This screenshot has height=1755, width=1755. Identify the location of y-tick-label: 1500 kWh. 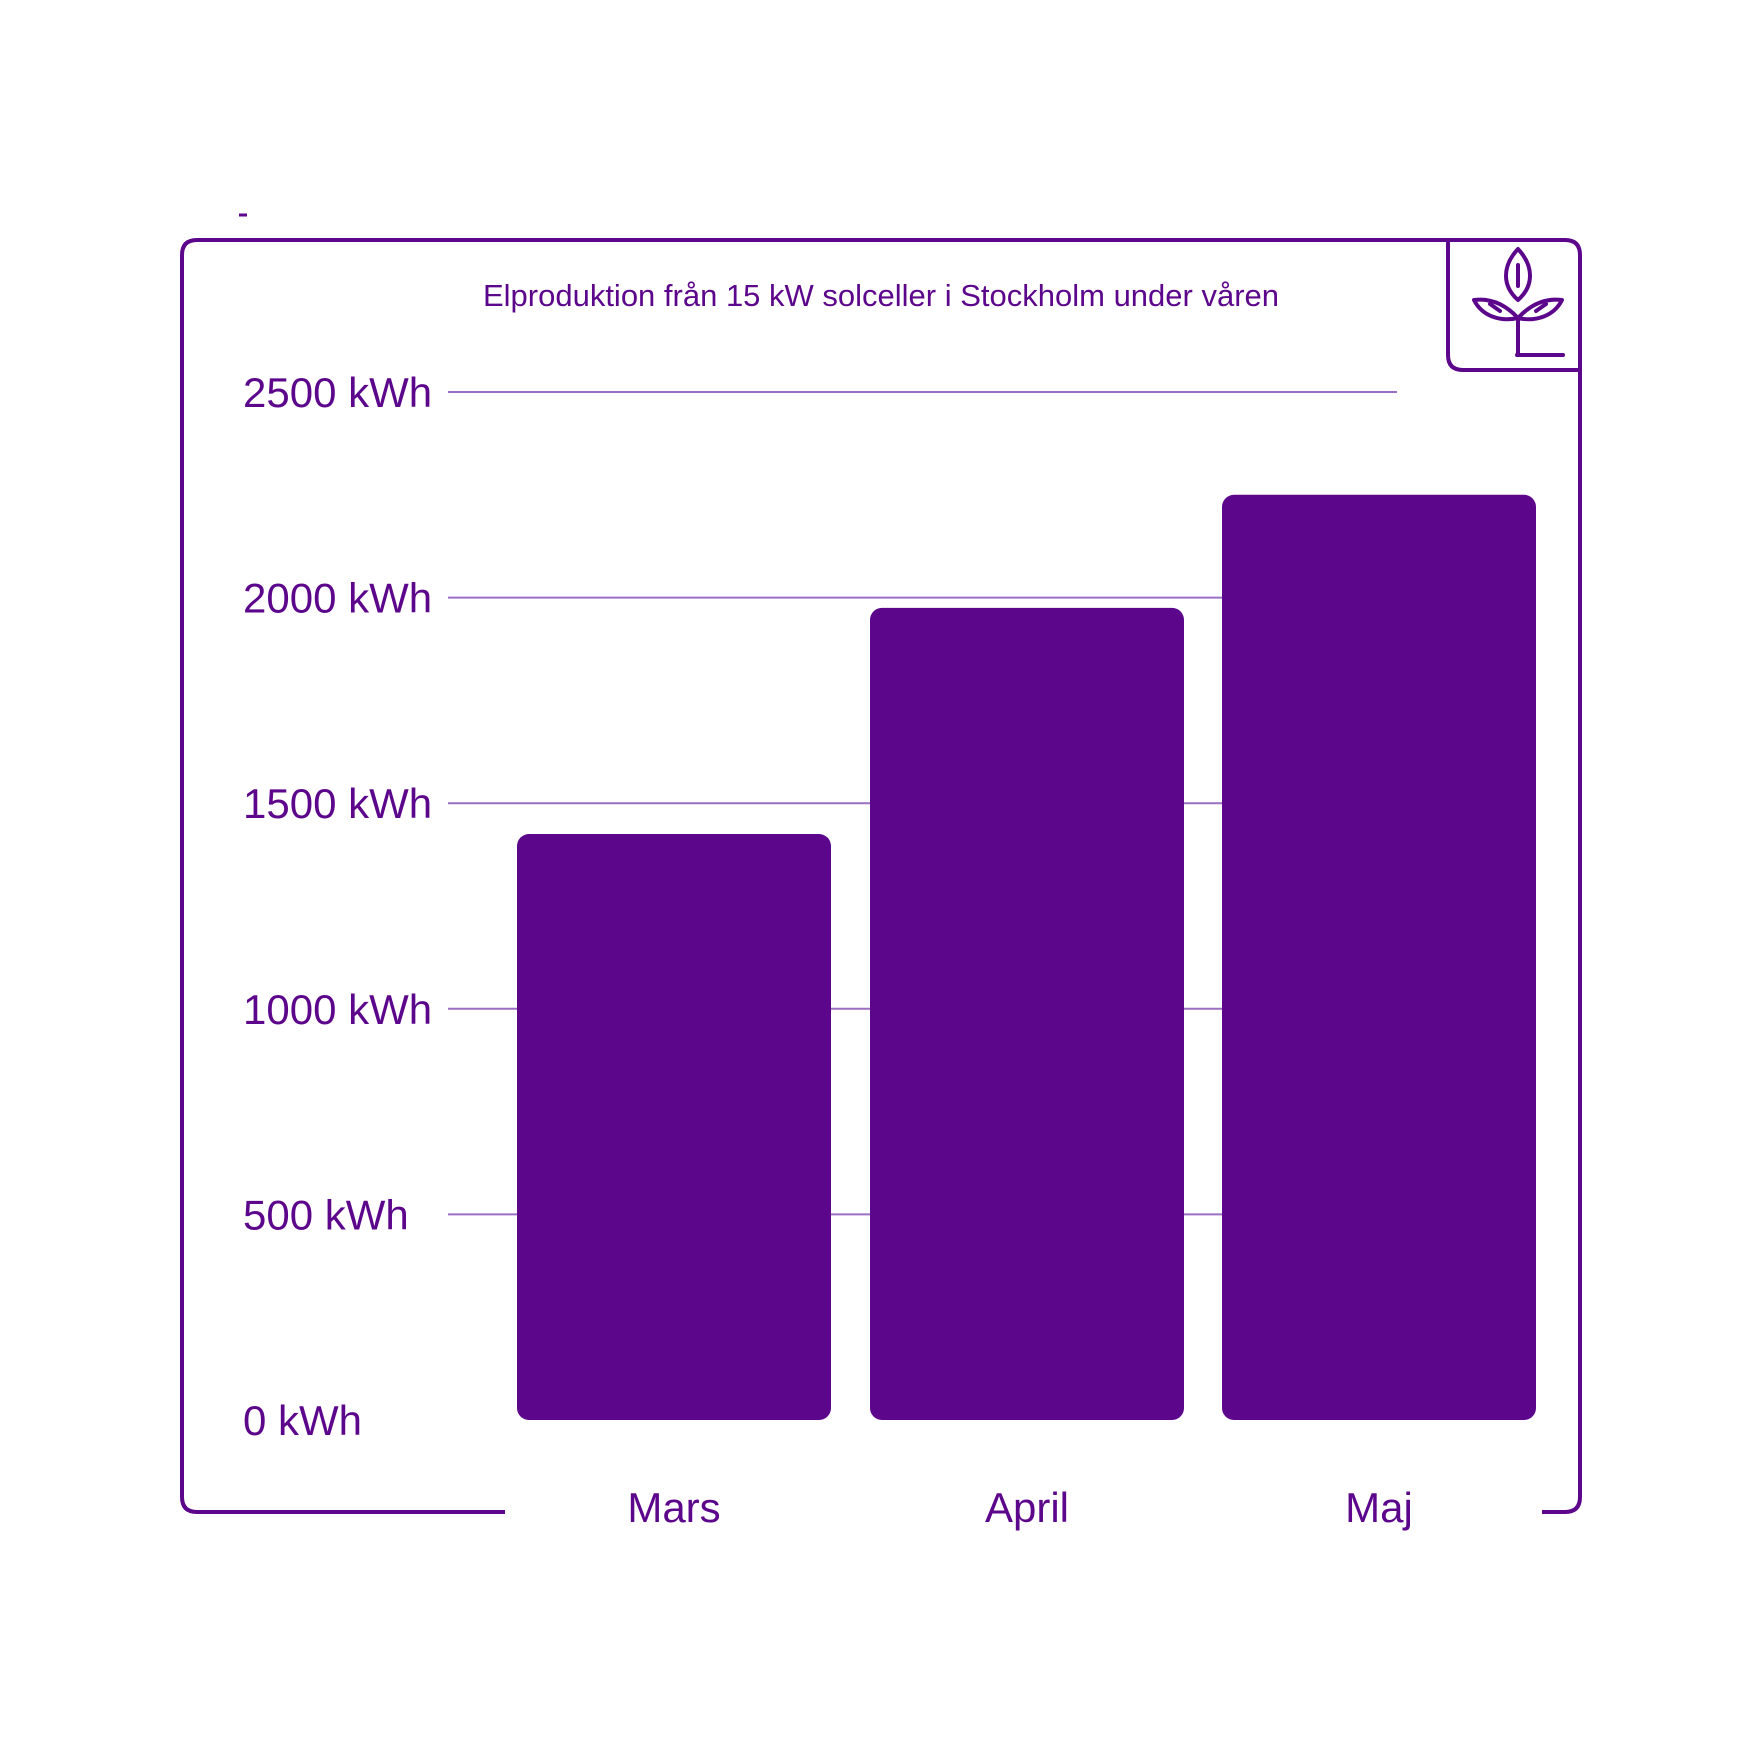
(337, 803).